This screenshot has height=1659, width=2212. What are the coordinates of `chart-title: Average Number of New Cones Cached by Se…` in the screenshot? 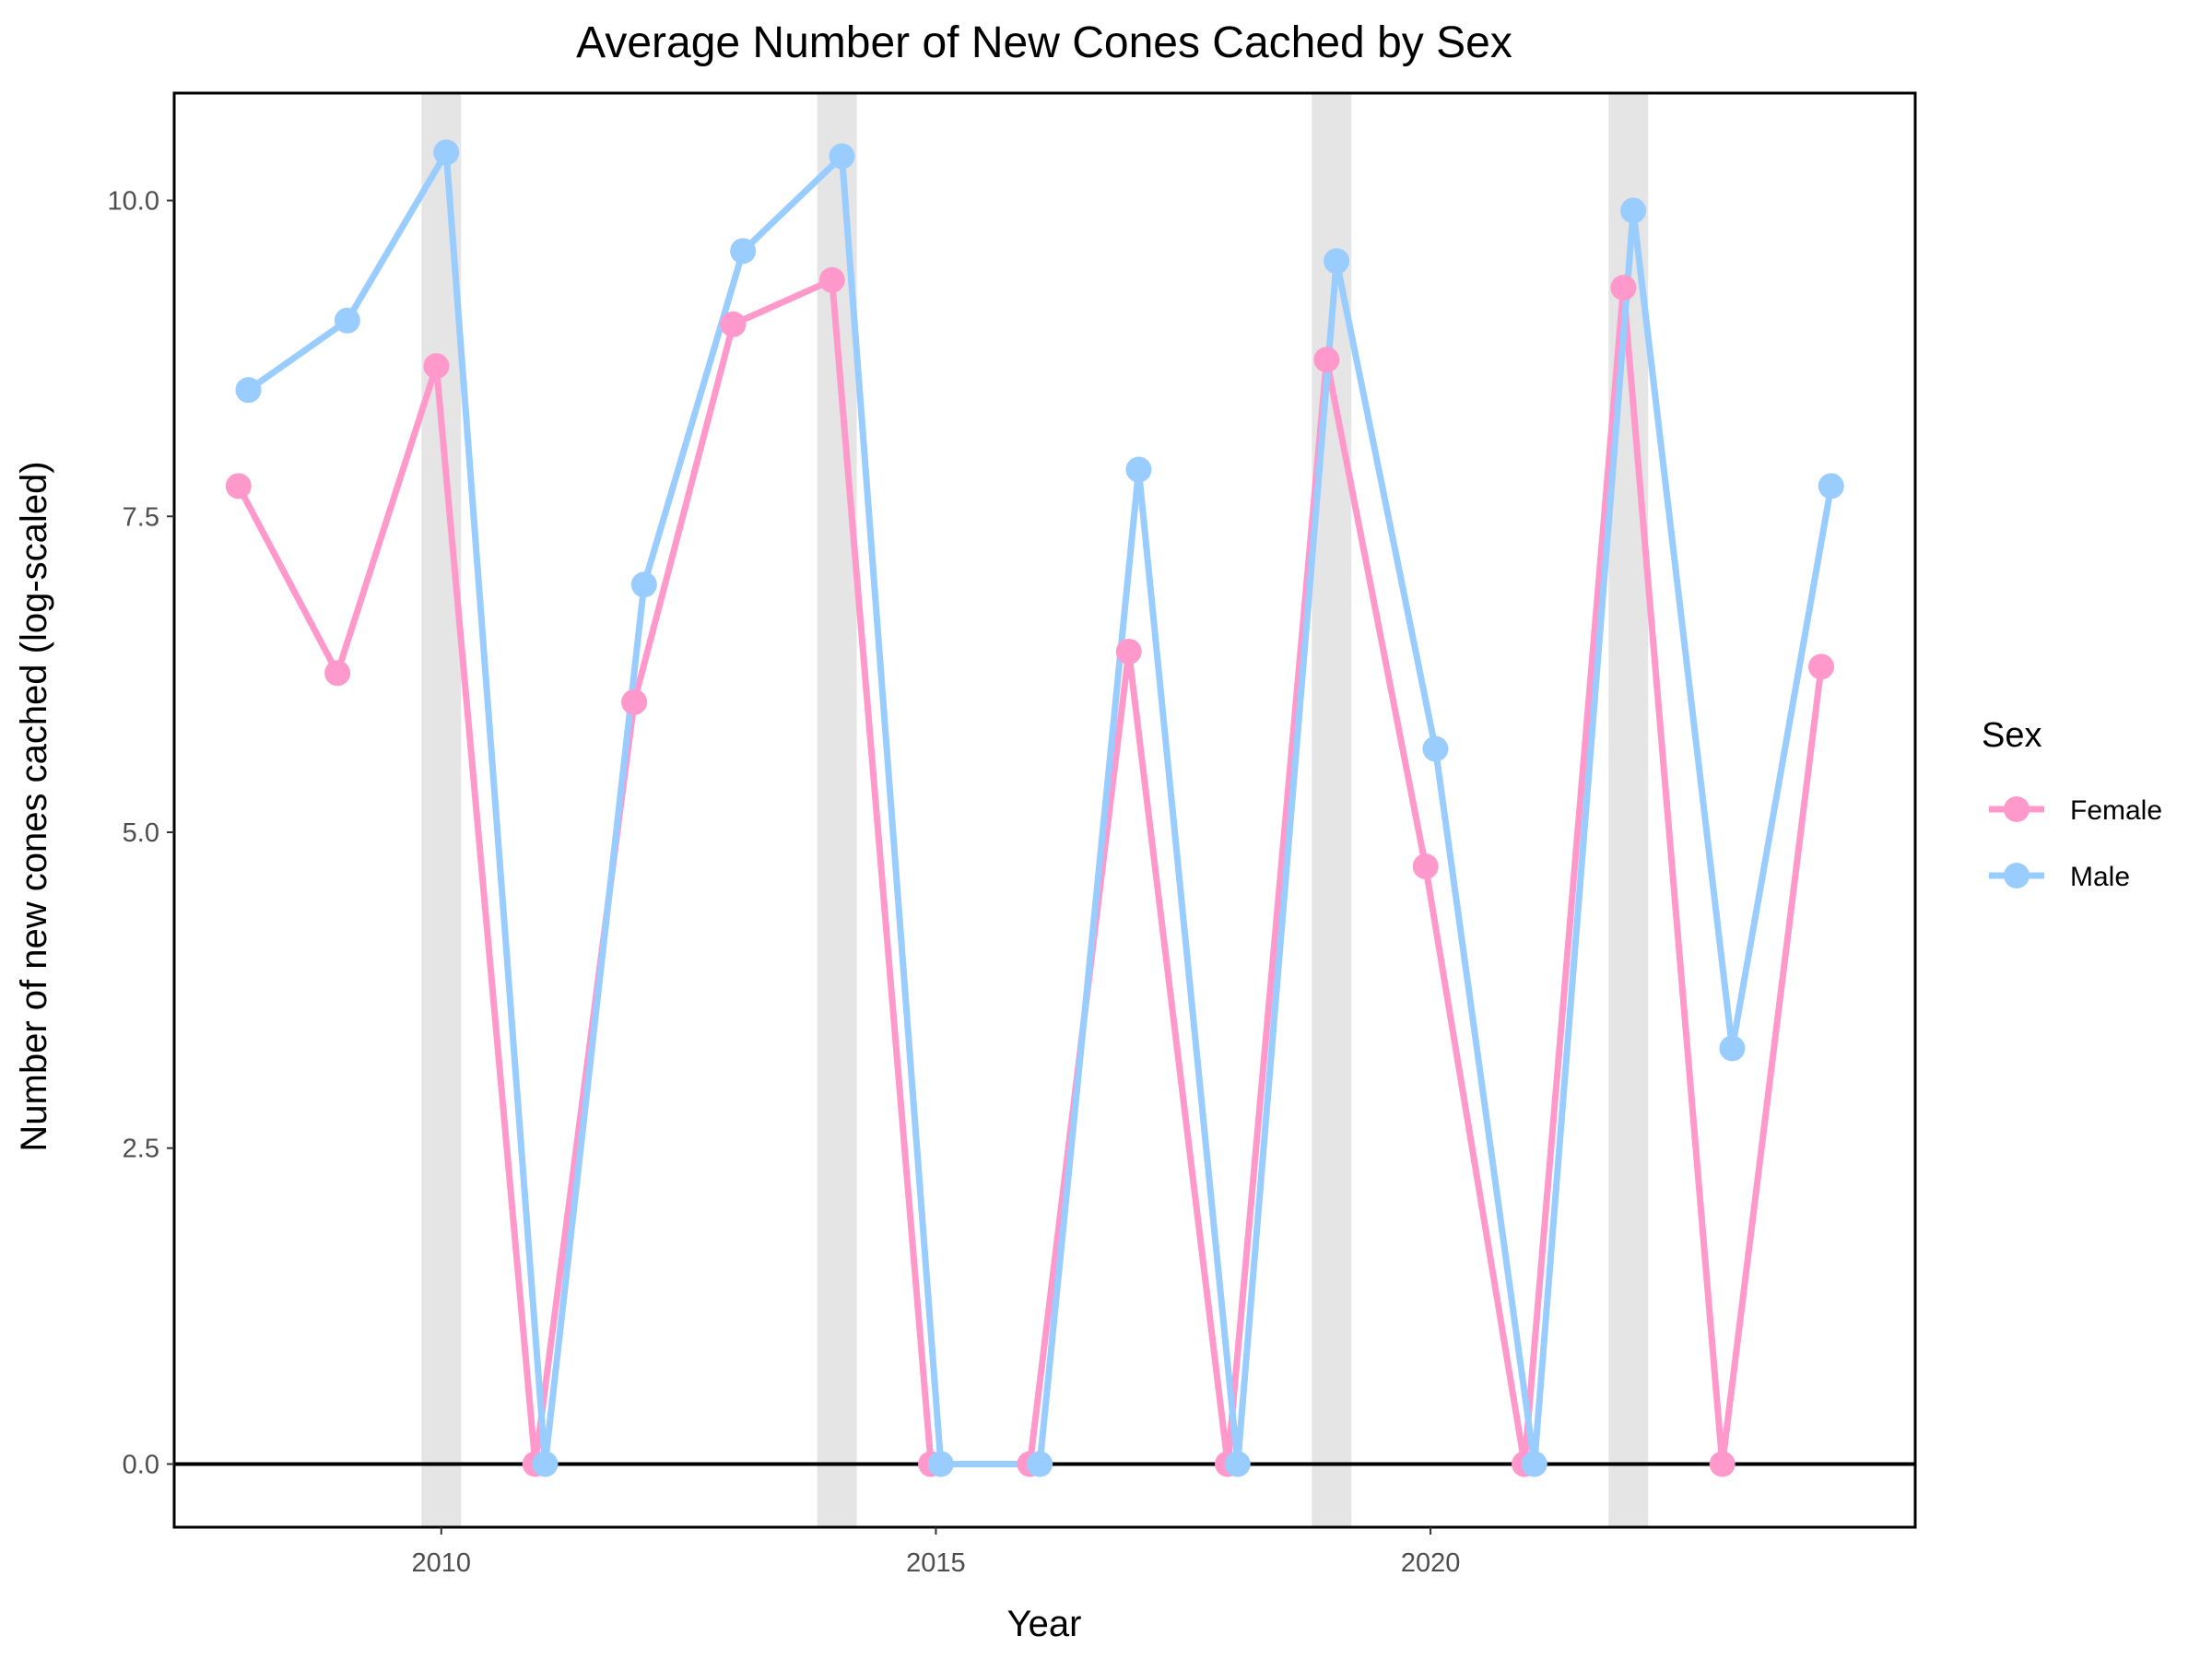 It's located at (1044, 42).